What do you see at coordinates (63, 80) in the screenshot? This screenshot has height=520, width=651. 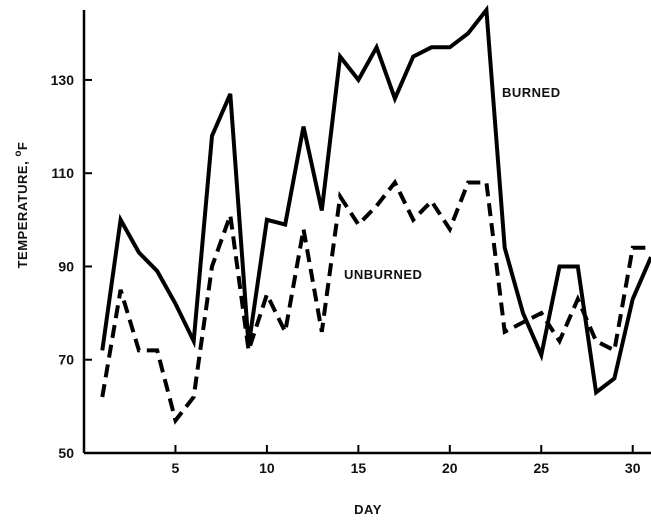 I see `y-tick-label: 130` at bounding box center [63, 80].